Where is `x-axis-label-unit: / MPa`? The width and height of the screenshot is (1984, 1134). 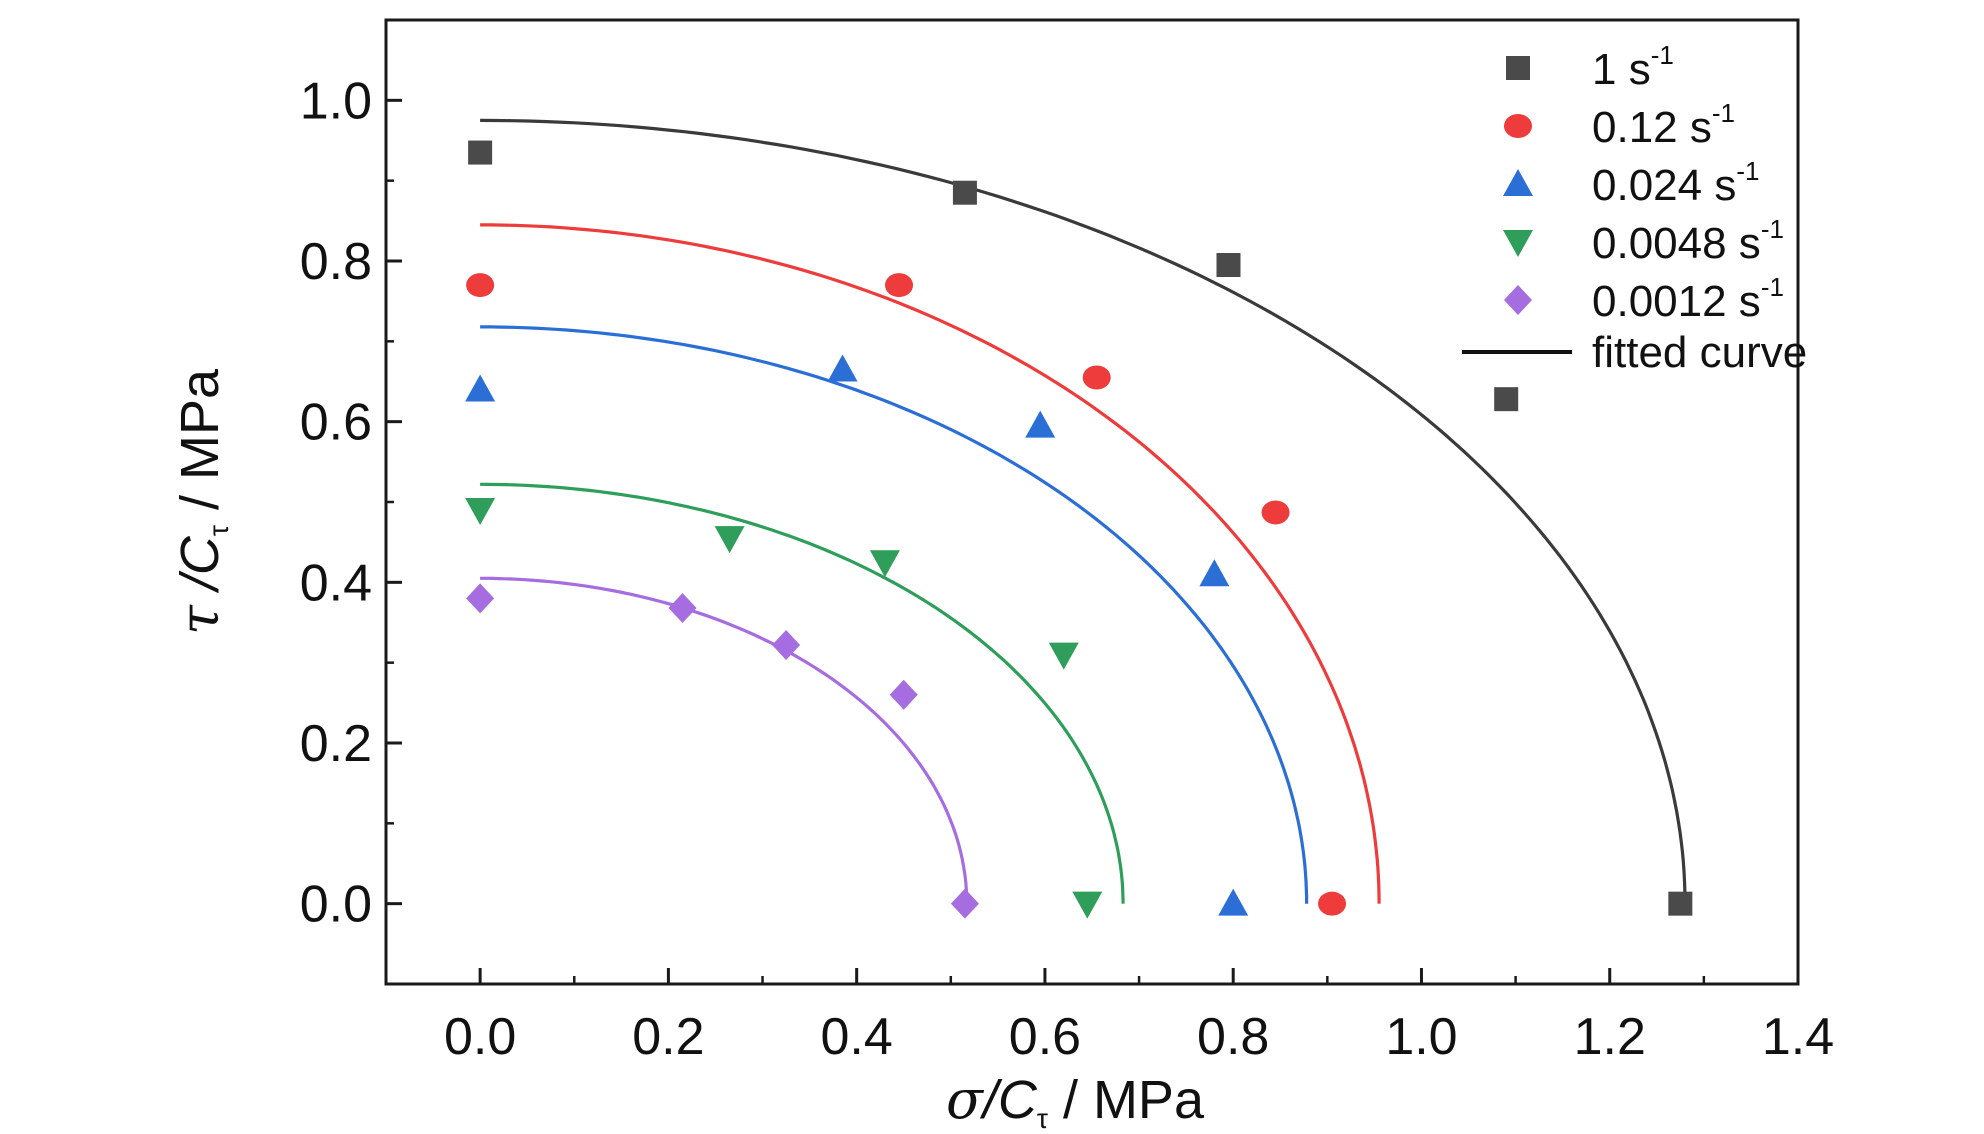 x-axis-label-unit: / MPa is located at coordinates (1126, 1100).